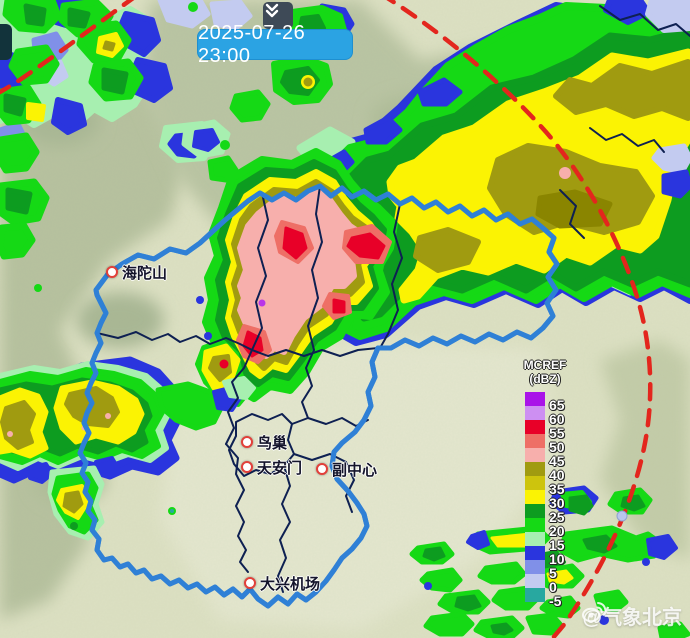 The height and width of the screenshot is (638, 690). I want to click on legend-tick-label: 0, so click(553, 587).